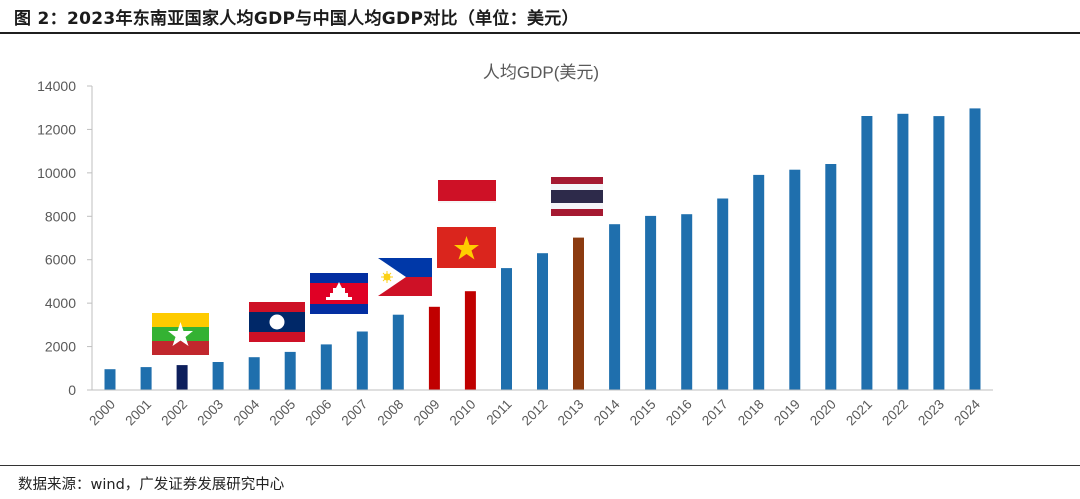  I want to click on y-tick-label: 2000, so click(60, 347).